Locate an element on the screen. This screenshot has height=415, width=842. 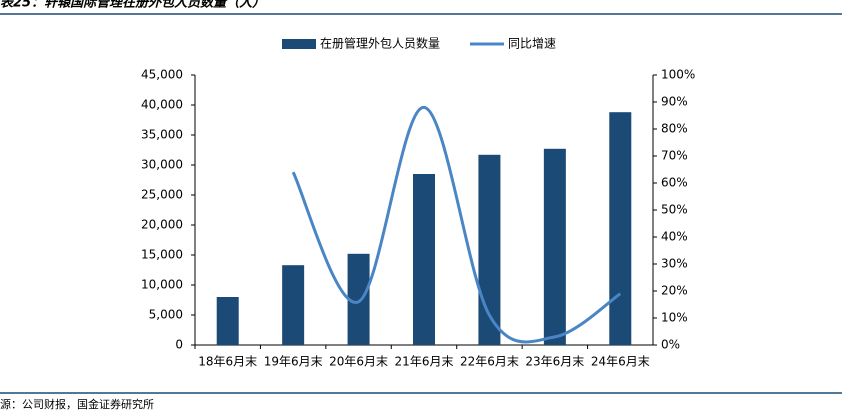
y2-tick-label: 20% is located at coordinates (674, 291).